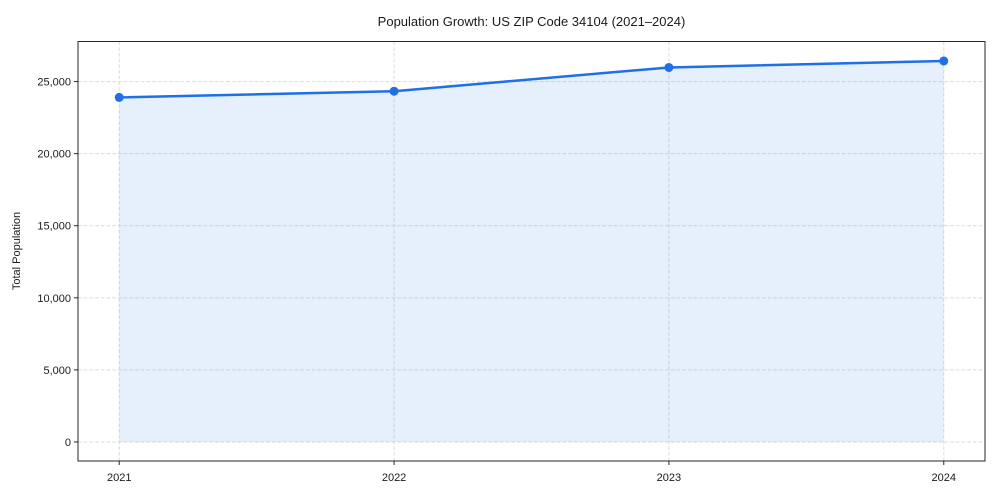 This screenshot has width=1000, height=500. Describe the element at coordinates (57, 371) in the screenshot. I see `y-tick-label: 5,000` at that location.